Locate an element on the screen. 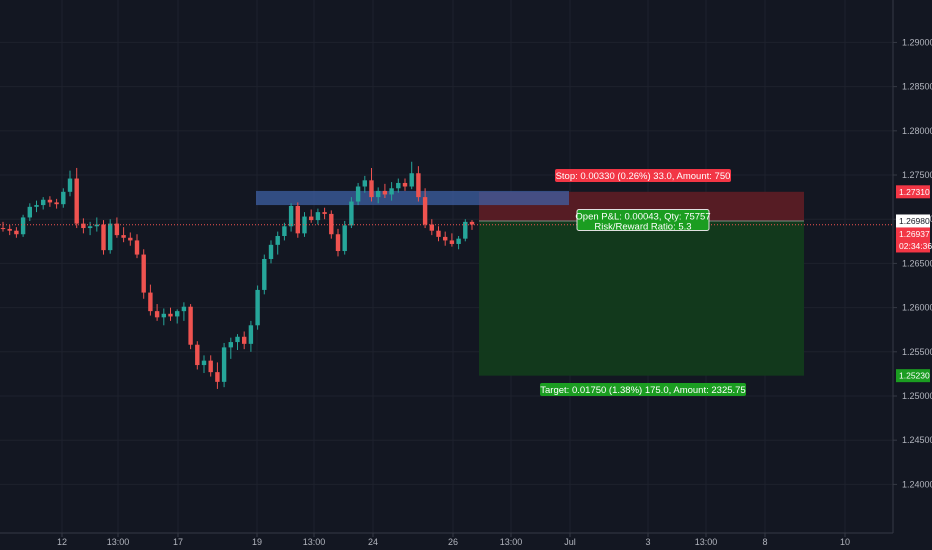  time-axis: 12 13:00 17 19 13:00 24 26 13:00 Jul 3 13:00 8 10 is located at coordinates (453, 540).